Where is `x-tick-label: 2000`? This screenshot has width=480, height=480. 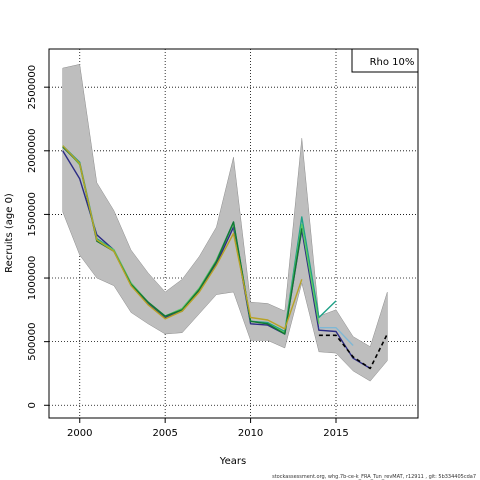 x-tick-label: 2000 is located at coordinates (79, 433).